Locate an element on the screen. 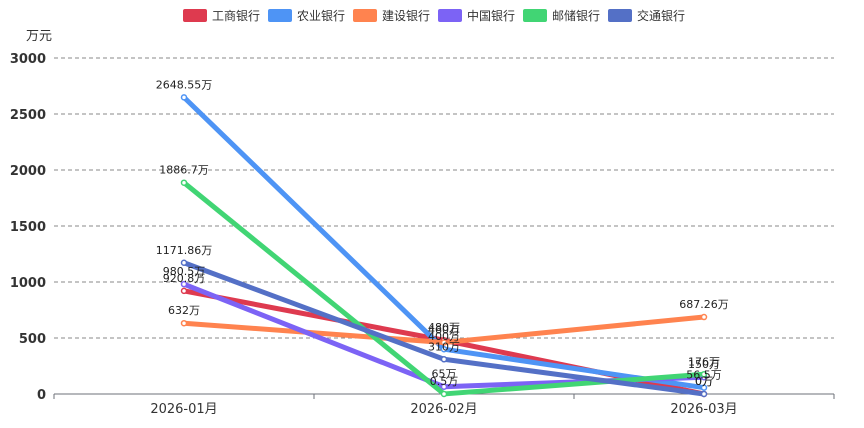  legend-label: 邮储银行 is located at coordinates (576, 15).